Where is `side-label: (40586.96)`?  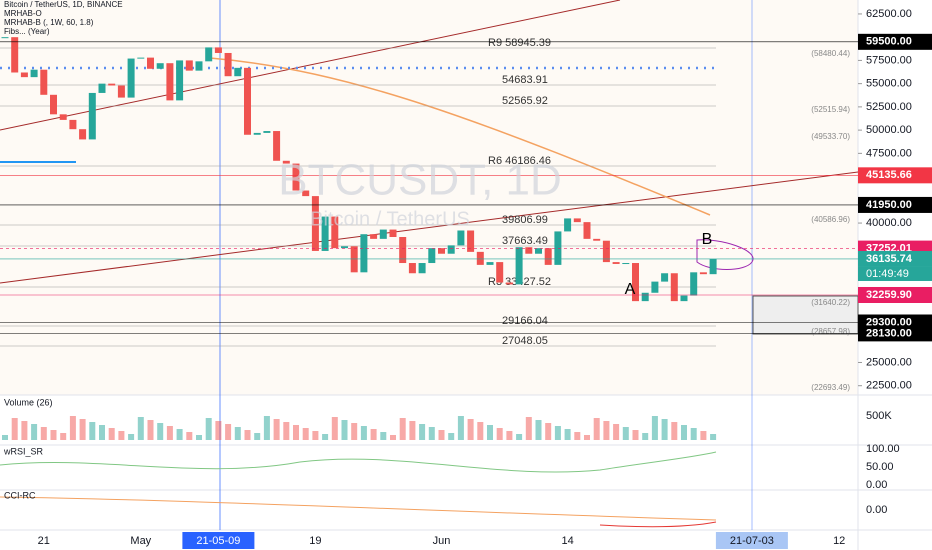 side-label: (40586.96) is located at coordinates (830, 219).